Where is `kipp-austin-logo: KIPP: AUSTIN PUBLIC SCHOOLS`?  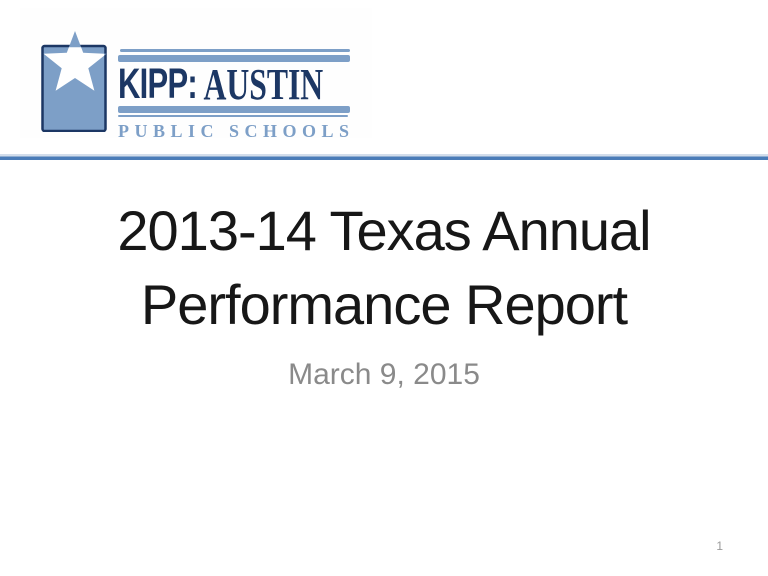 kipp-austin-logo: KIPP: AUSTIN PUBLIC SCHOOLS is located at coordinates (196, 74).